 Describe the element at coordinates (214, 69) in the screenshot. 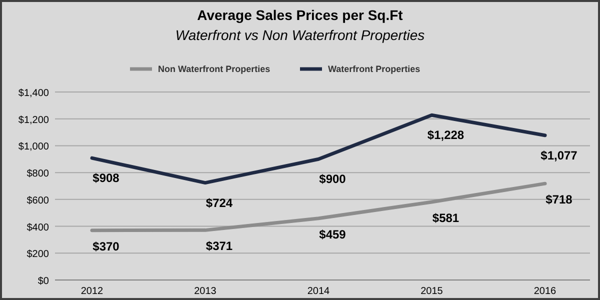

I see `legend-label: Non Waterfront Properties` at that location.